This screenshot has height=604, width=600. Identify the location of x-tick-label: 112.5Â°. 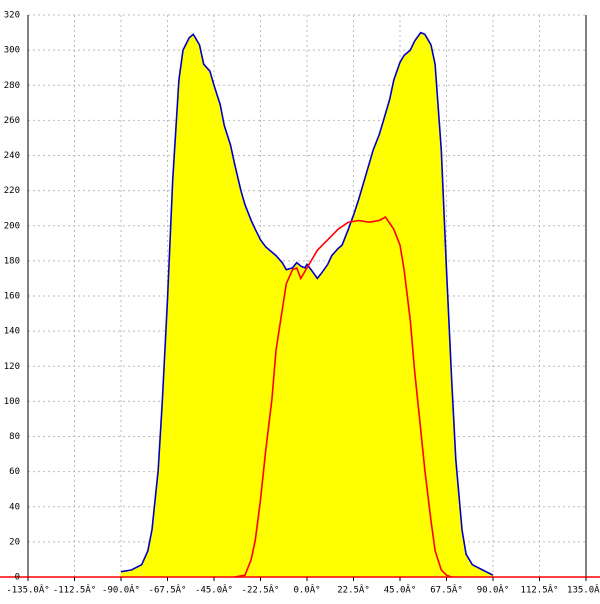
(540, 590).